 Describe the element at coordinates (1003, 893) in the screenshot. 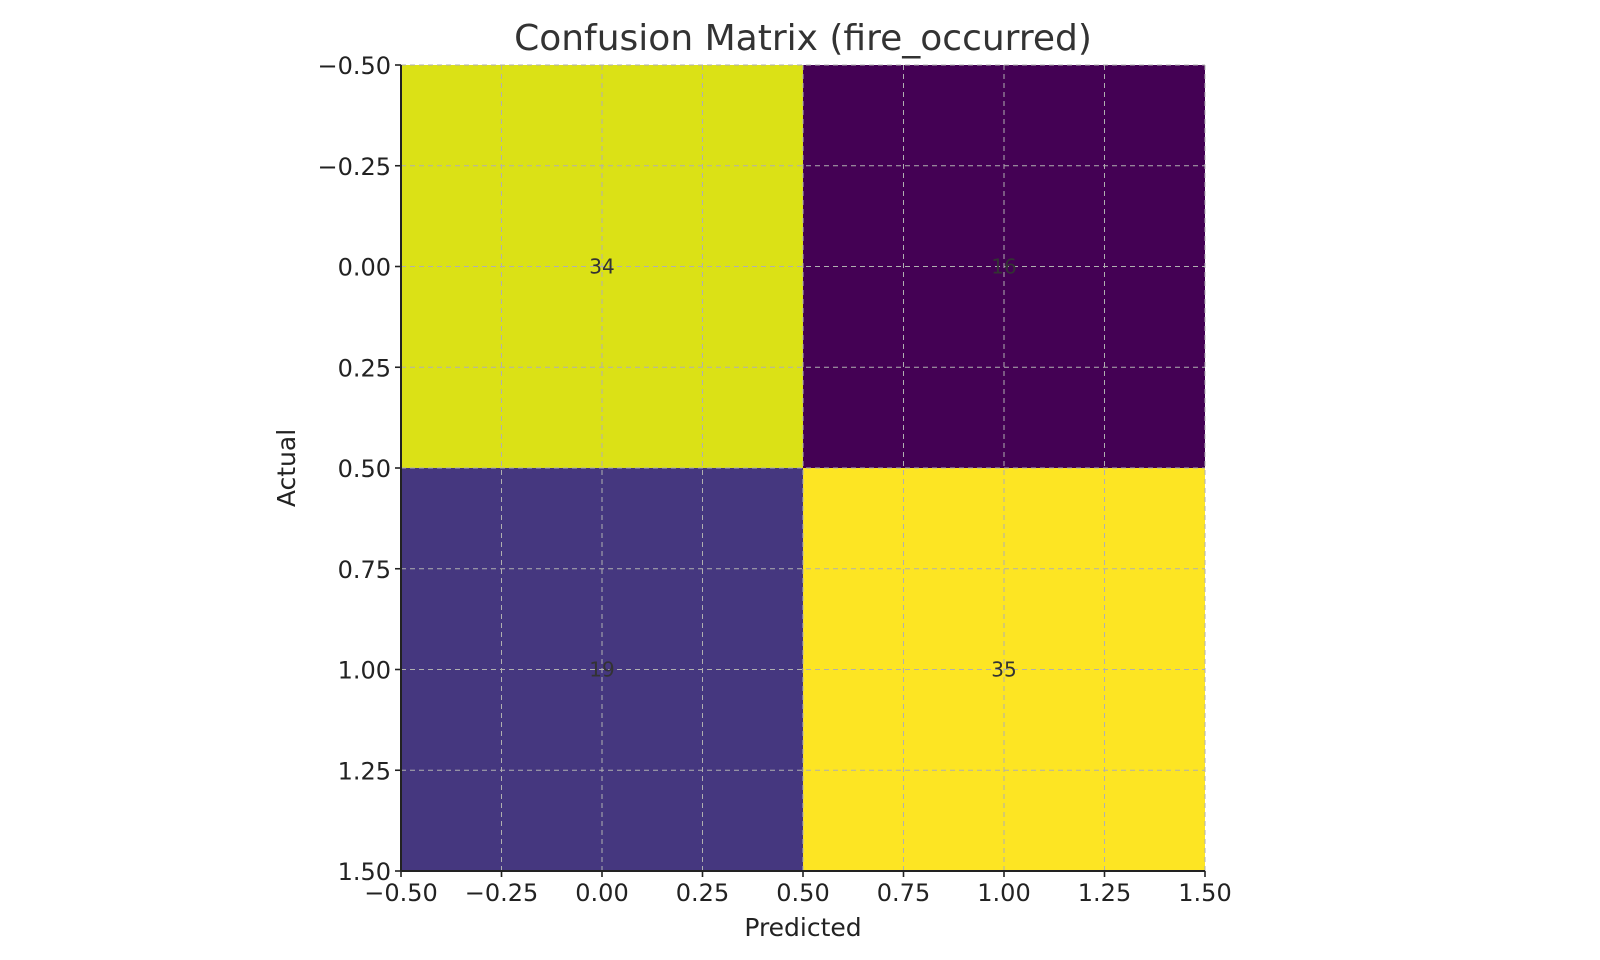

I see `x-tick-label-6: 1.00` at that location.